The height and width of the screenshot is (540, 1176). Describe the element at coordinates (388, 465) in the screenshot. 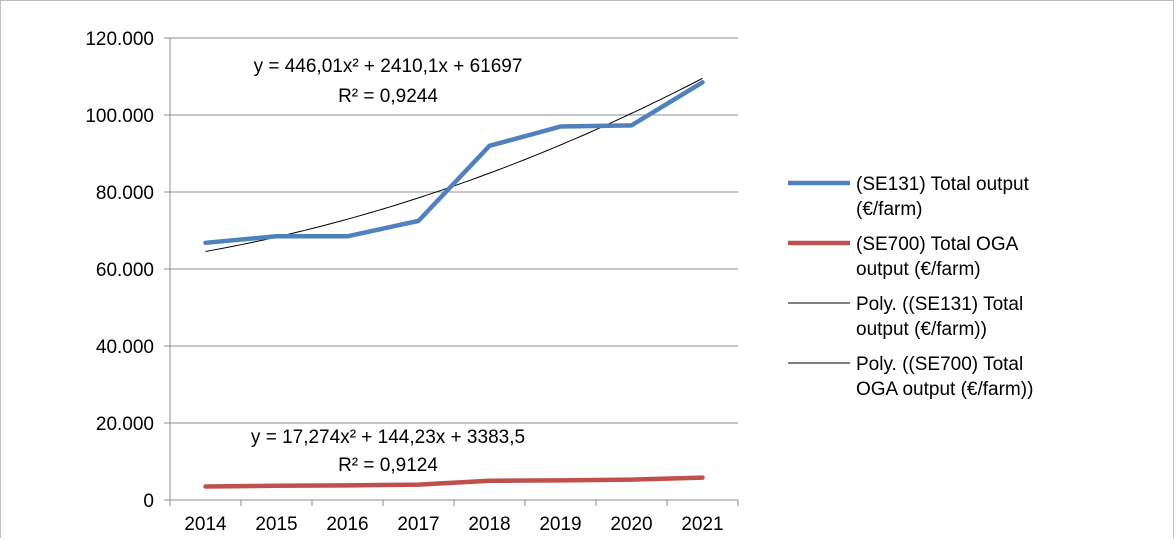

I see `trendline-r2-2: R² = 0,9124` at that location.